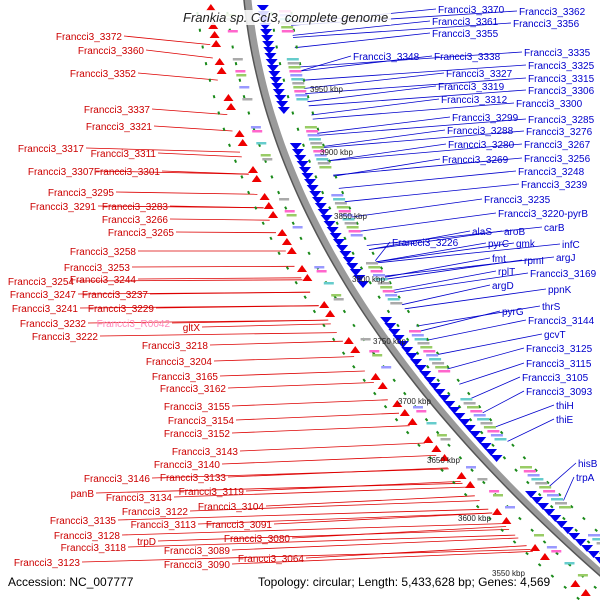 The height and width of the screenshot is (600, 600). I want to click on gene-label: Francci3_3105, so click(555, 378).